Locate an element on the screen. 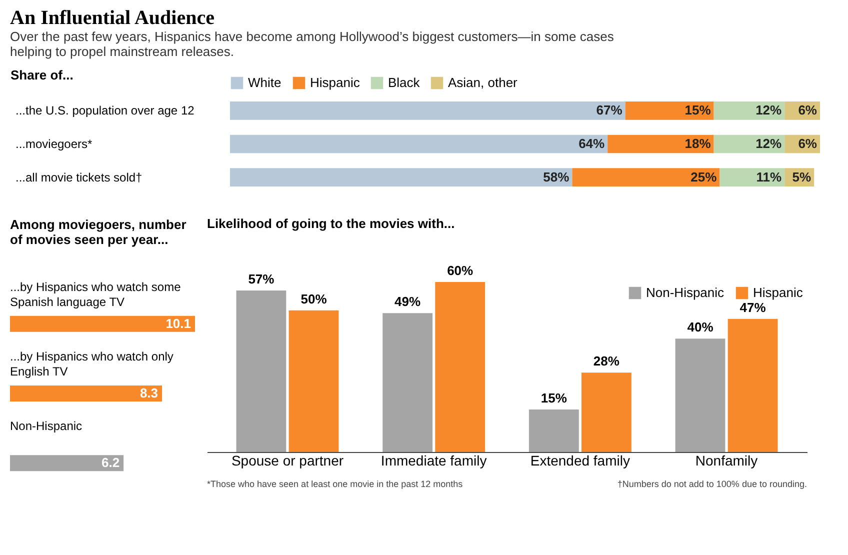 The width and height of the screenshot is (848, 555). legend-label: Non-Hispanic is located at coordinates (685, 292).